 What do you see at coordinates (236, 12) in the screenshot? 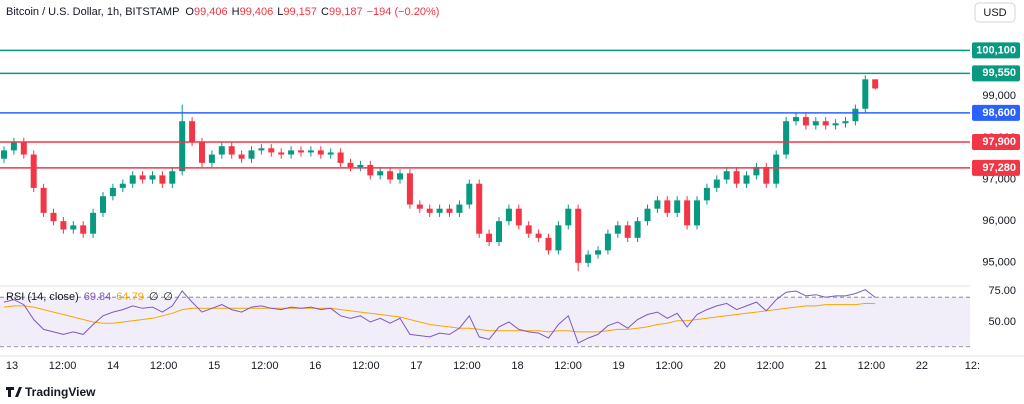
I see `ohlc-key: H` at bounding box center [236, 12].